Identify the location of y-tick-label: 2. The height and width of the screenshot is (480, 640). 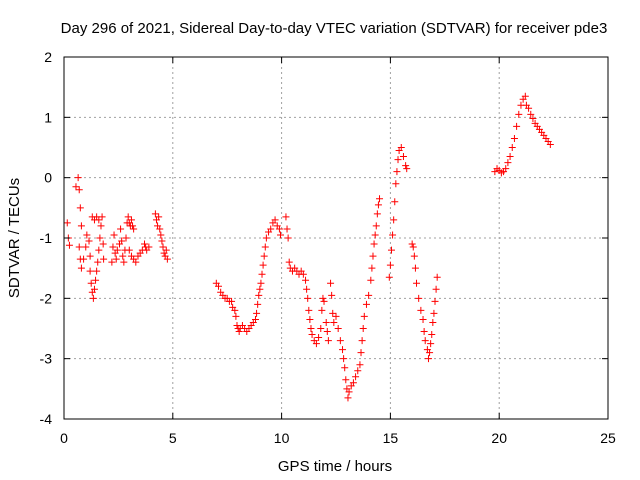
(48, 57).